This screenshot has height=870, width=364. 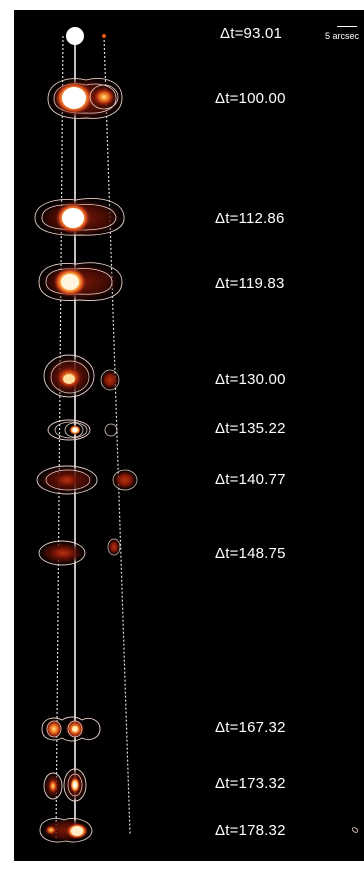 What do you see at coordinates (250, 283) in the screenshot?
I see `epoch-label: Δt=119.83` at bounding box center [250, 283].